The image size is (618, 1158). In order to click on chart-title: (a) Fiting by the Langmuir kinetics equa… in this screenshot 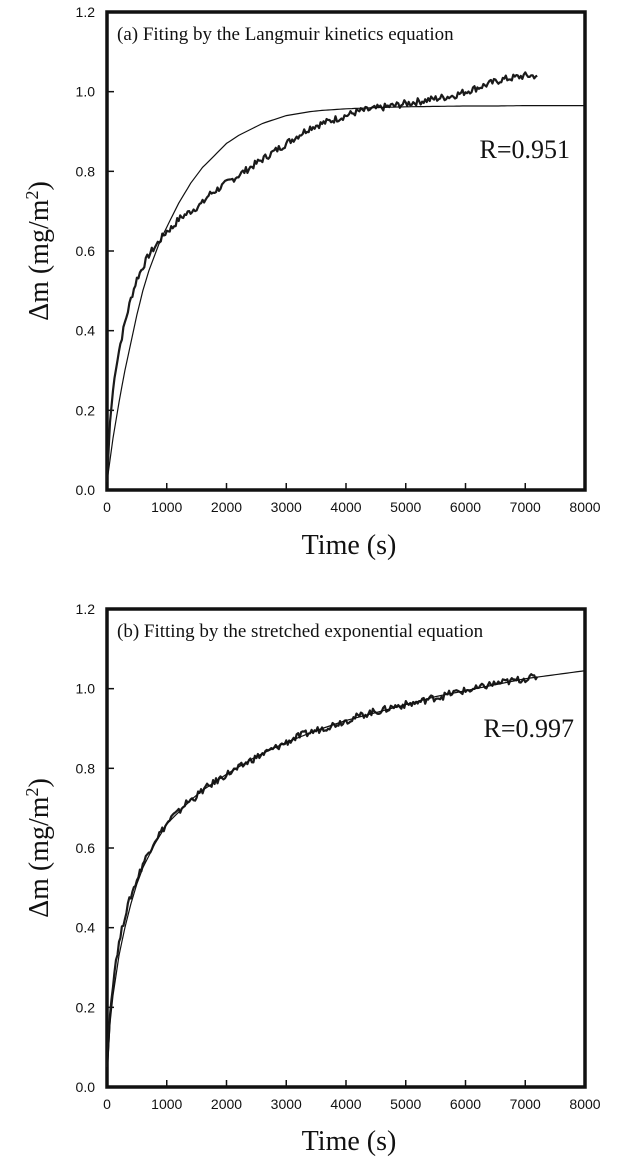, I will do `click(285, 34)`.